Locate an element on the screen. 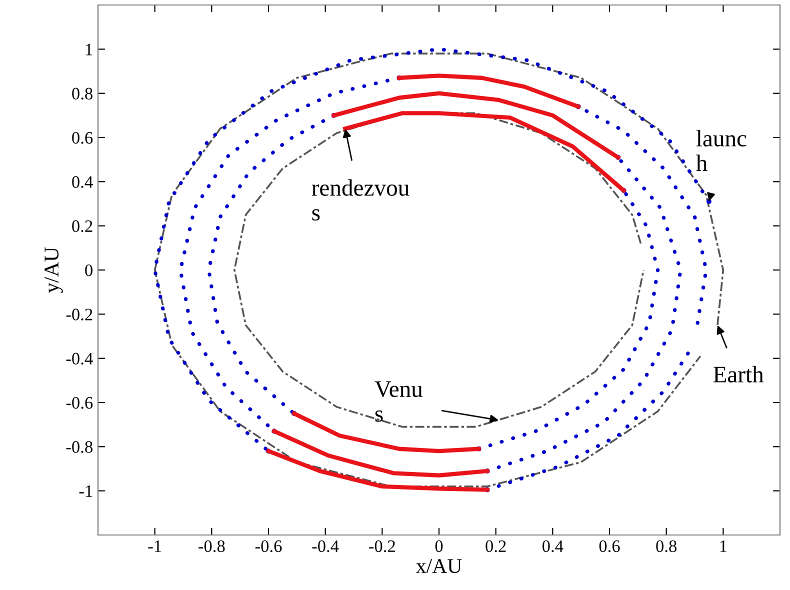  annotation: rendezvou s is located at coordinates (361, 200).